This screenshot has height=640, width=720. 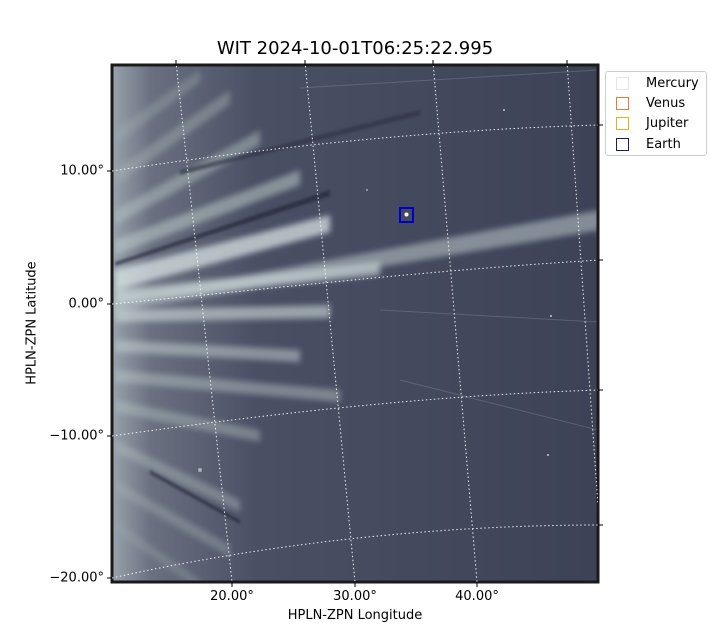 What do you see at coordinates (32, 323) in the screenshot?
I see `y-axis-label: HPLN-ZPN Latitude` at bounding box center [32, 323].